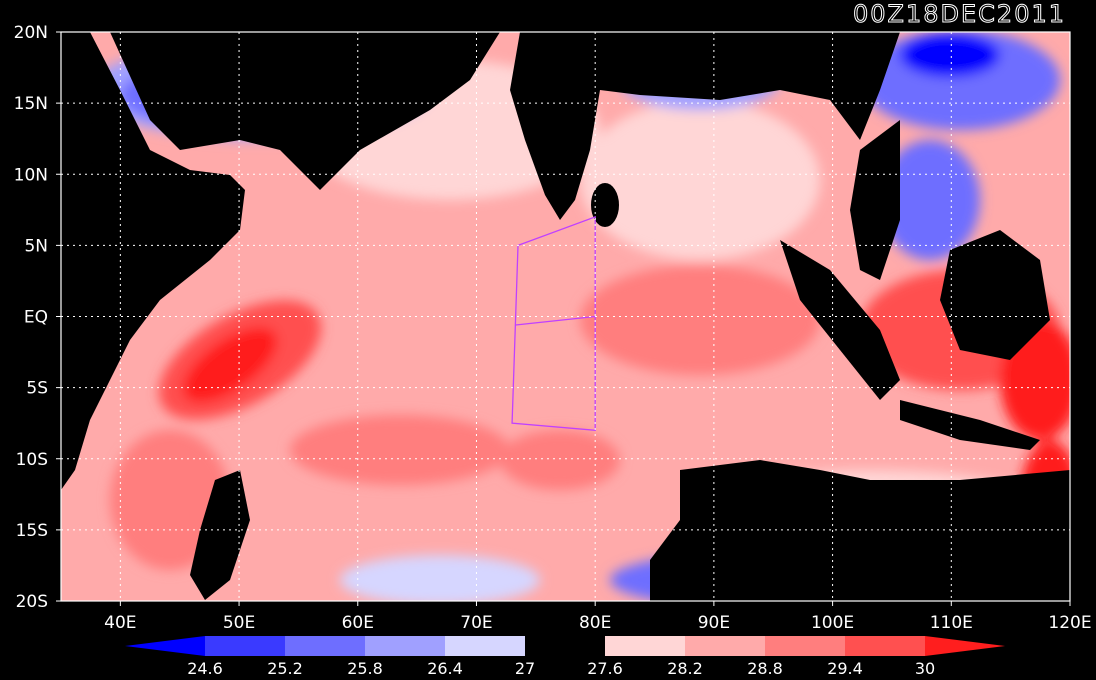  Describe the element at coordinates (239, 623) in the screenshot. I see `lon-tick-label: 50E` at that location.